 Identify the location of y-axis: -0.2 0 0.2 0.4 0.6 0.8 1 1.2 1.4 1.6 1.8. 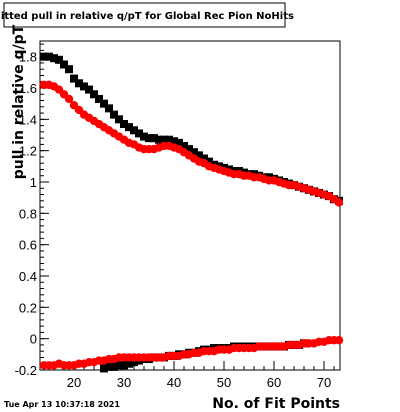
(32, 210).